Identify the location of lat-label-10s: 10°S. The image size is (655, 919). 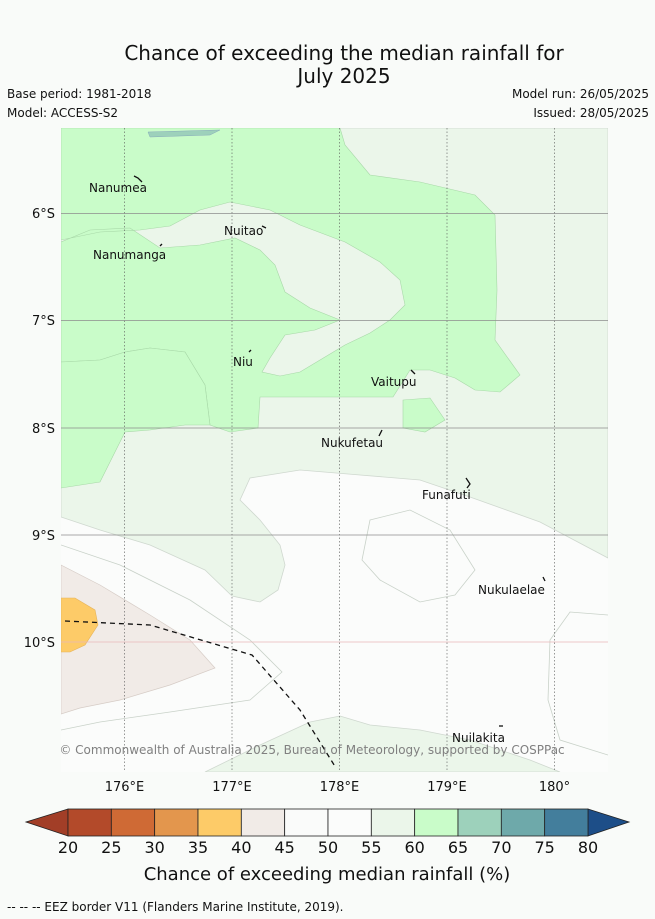
(39, 643).